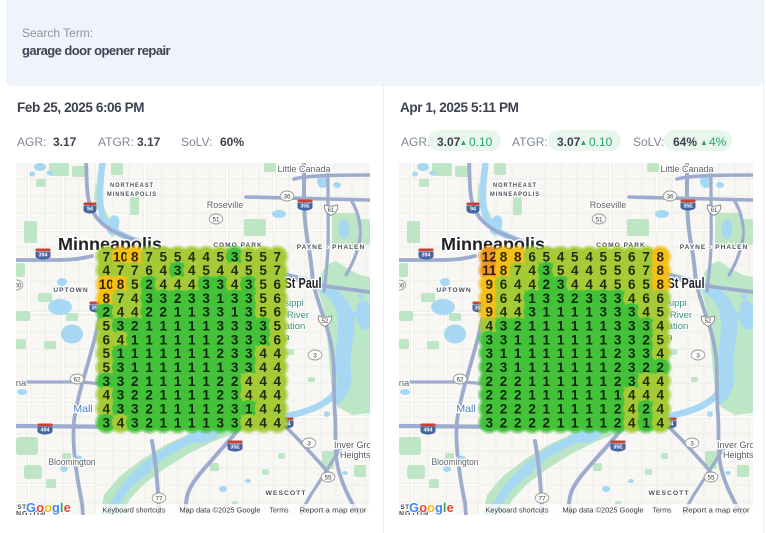 Image resolution: width=766 pixels, height=533 pixels. What do you see at coordinates (489, 270) in the screenshot?
I see `svg-text: 11` at bounding box center [489, 270].